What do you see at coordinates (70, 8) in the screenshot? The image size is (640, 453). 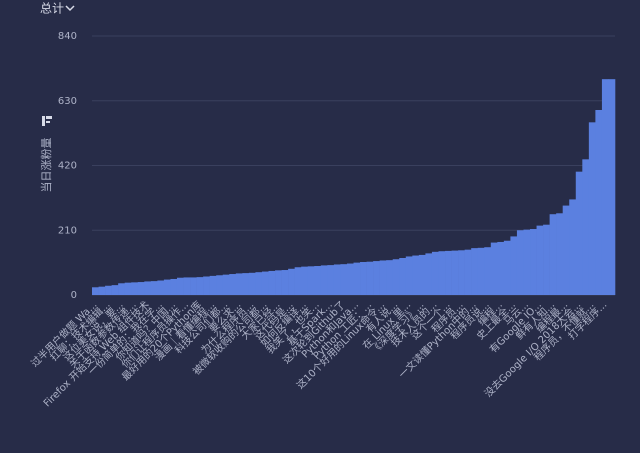 I see `dropdown-icon` at bounding box center [70, 8].